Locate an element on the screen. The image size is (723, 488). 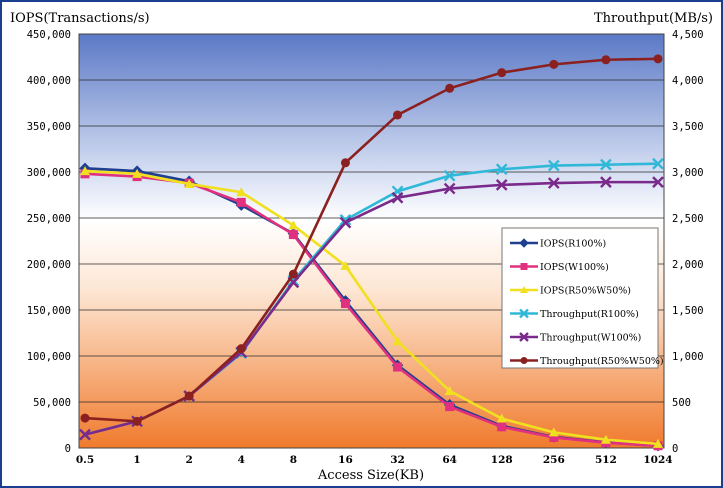
x-tick-label: 256 is located at coordinates (554, 460).